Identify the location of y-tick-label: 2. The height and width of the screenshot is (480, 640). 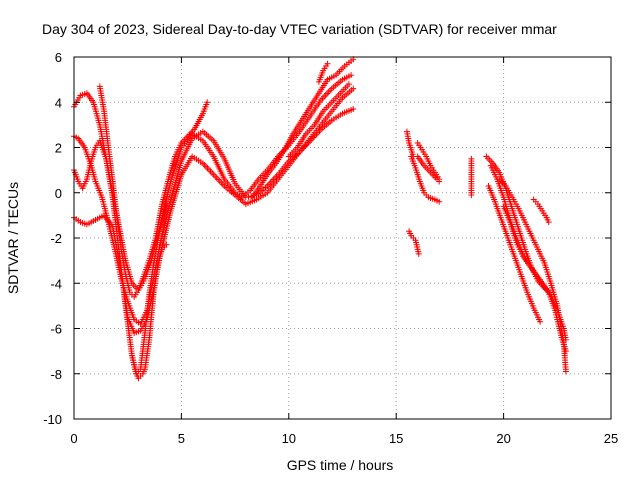
(58, 148).